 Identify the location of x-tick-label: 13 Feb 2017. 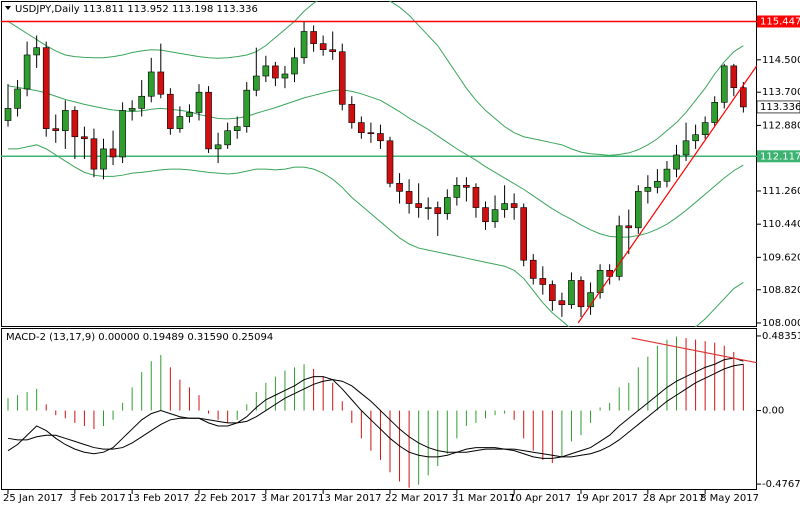
(158, 498).